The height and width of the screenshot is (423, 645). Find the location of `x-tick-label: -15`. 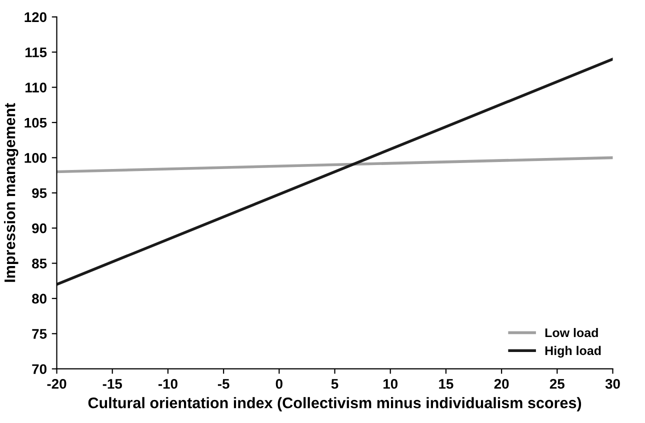

x-tick-label: -15 is located at coordinates (112, 384).